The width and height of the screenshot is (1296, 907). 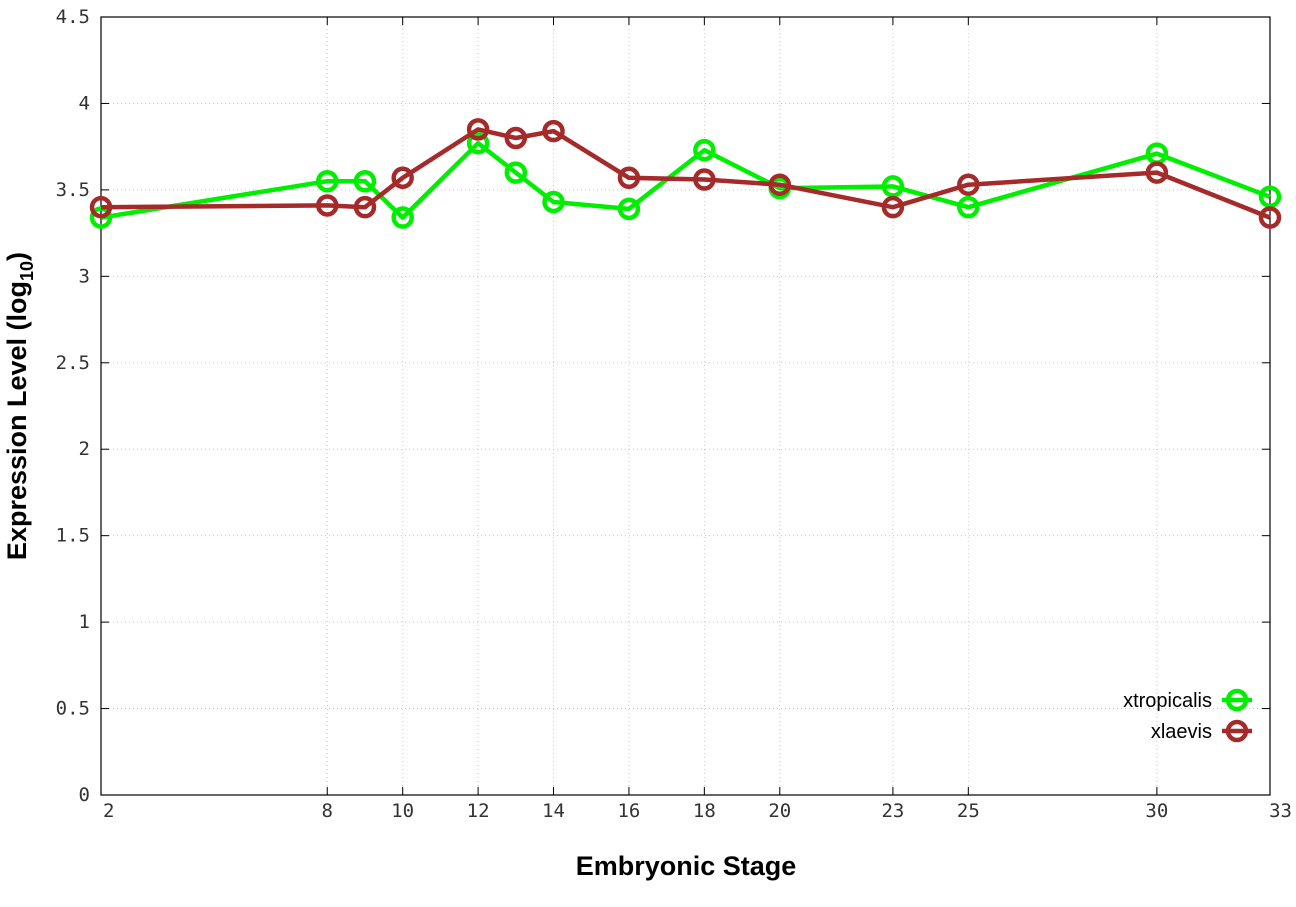 I want to click on y-tick-label: 4.5, so click(x=73, y=17).